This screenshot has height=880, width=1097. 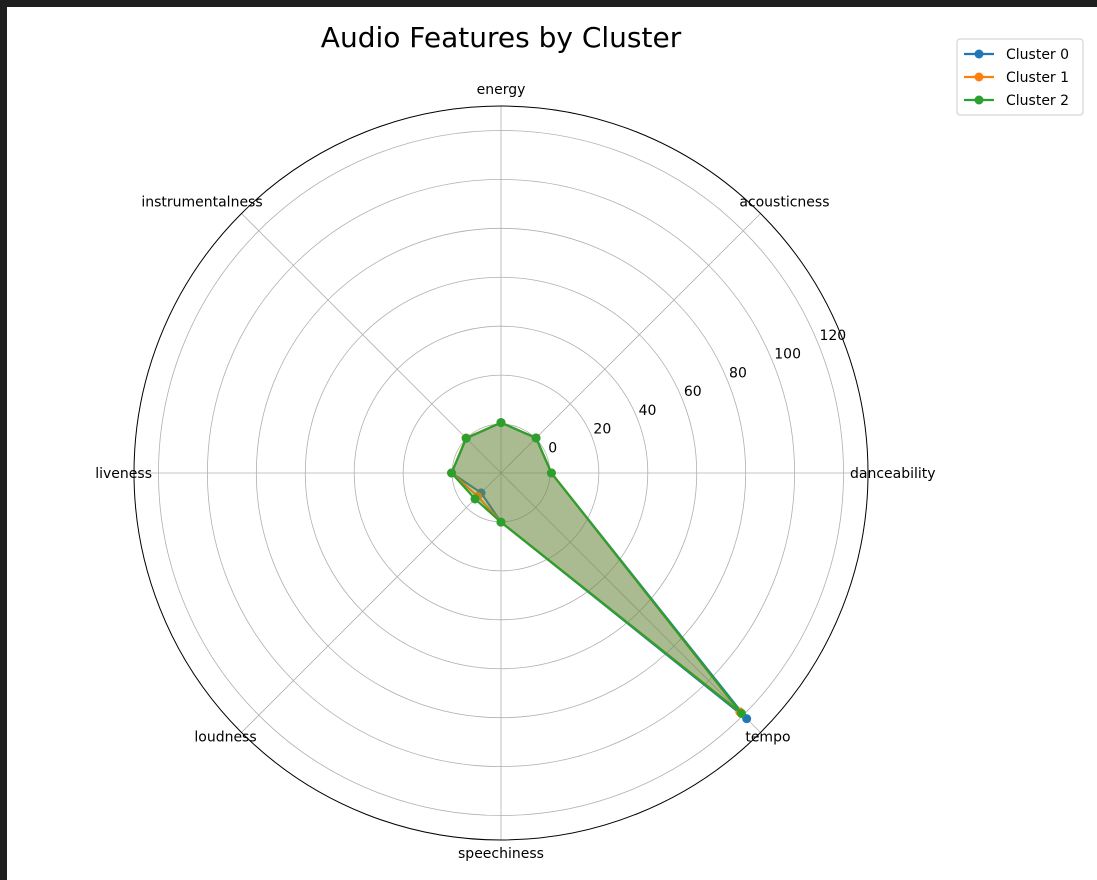 I want to click on axis-label-speechiness: speechiness, so click(x=501, y=854).